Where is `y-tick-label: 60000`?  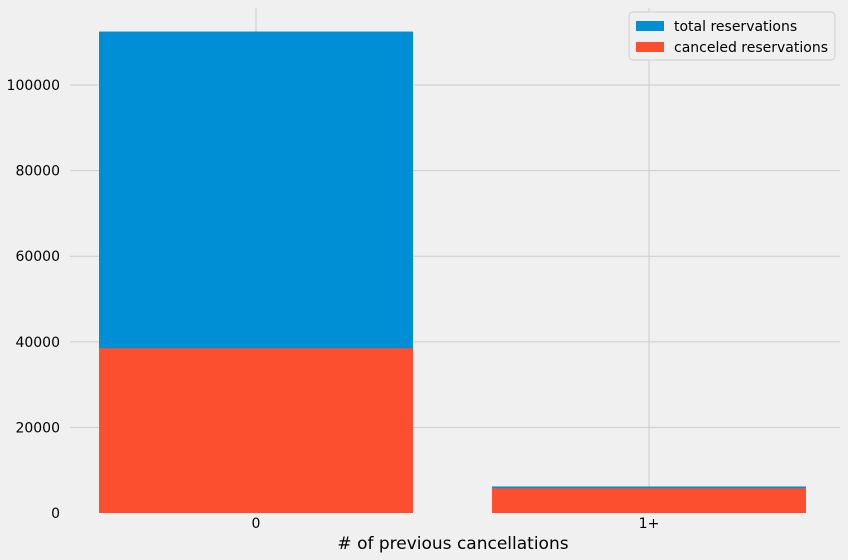
y-tick-label: 60000 is located at coordinates (37, 257).